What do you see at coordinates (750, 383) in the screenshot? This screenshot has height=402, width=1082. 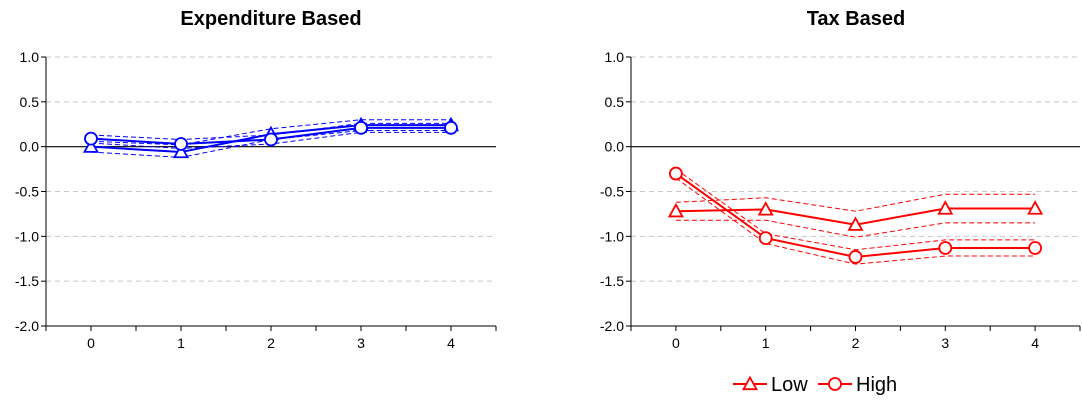 I see `legend-marker-triangle` at bounding box center [750, 383].